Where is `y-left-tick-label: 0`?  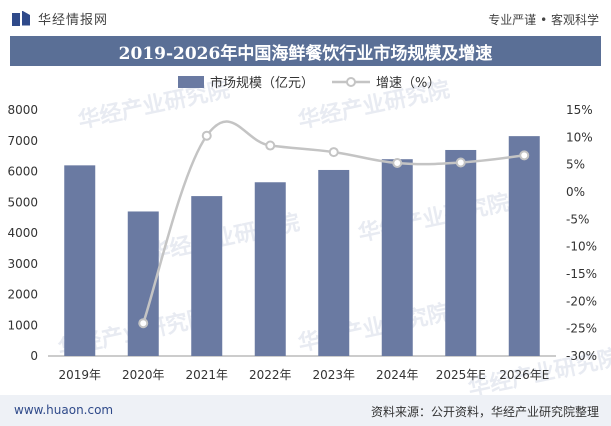 y-left-tick-label: 0 is located at coordinates (34, 356).